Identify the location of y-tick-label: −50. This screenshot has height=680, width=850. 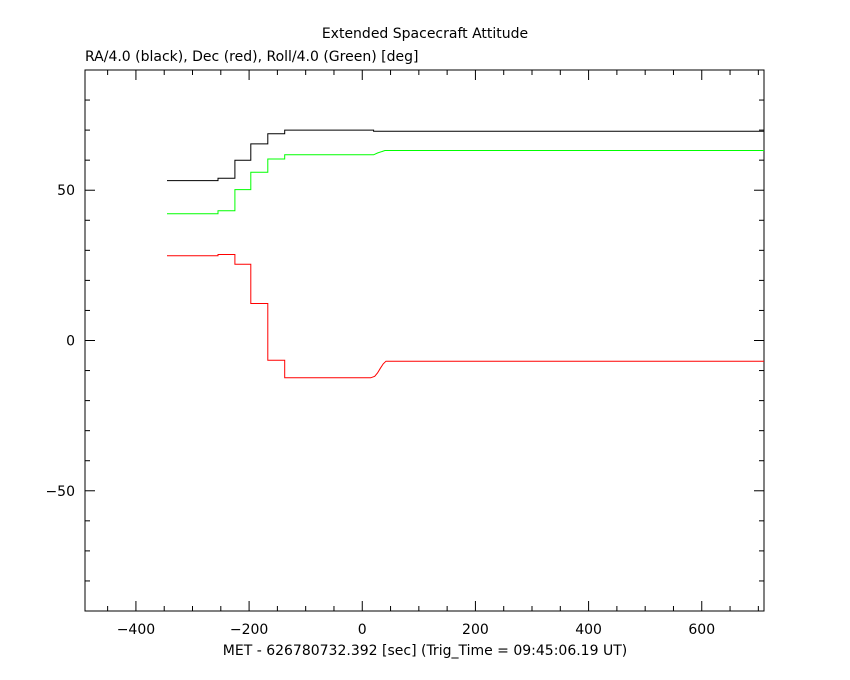
(60, 492).